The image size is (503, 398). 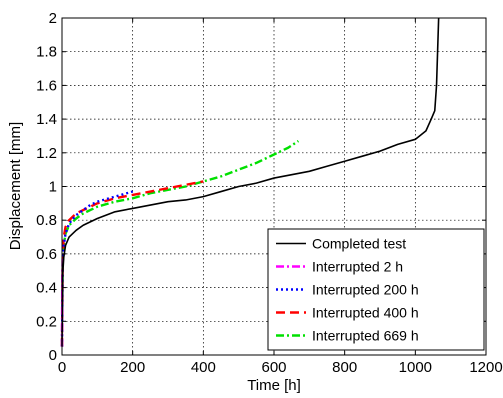 I want to click on y-tick-label: 0.4, so click(x=46, y=288).